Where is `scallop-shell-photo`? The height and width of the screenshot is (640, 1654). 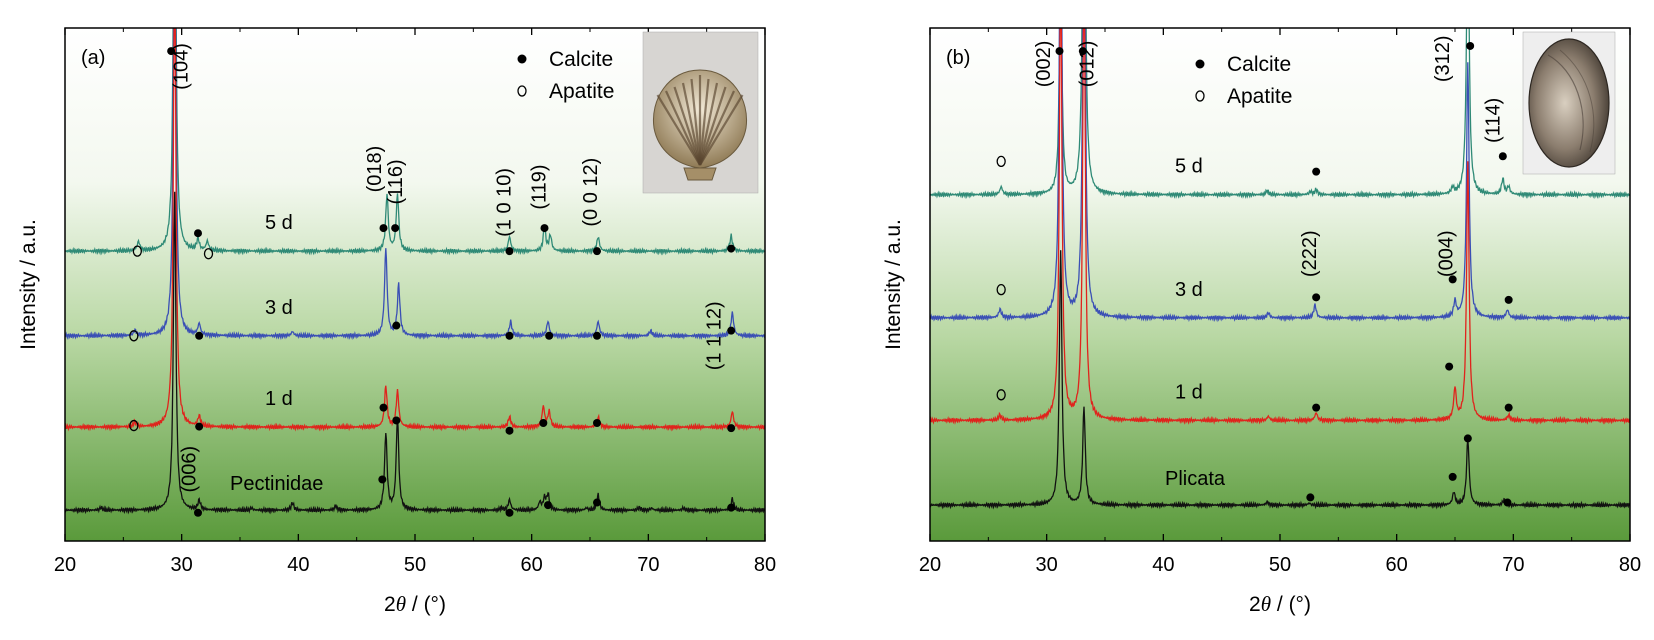 scallop-shell-photo is located at coordinates (700, 112).